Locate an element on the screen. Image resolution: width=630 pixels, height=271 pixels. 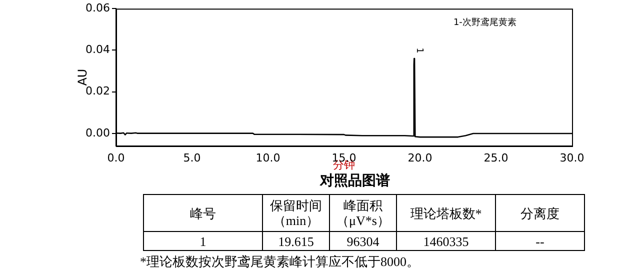
y-tick-label: 0.02 is located at coordinates (98, 91).